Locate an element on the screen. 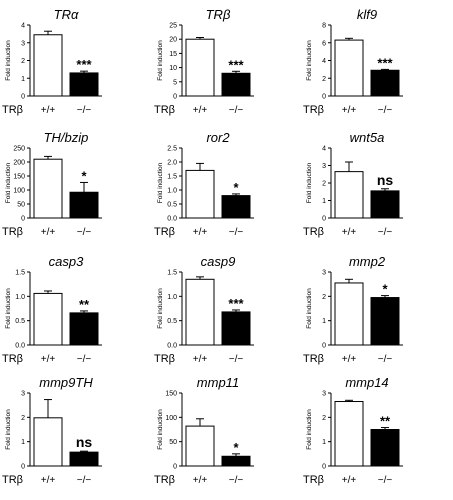 The image size is (453, 500). y-tick-label: 6 is located at coordinates (324, 43).